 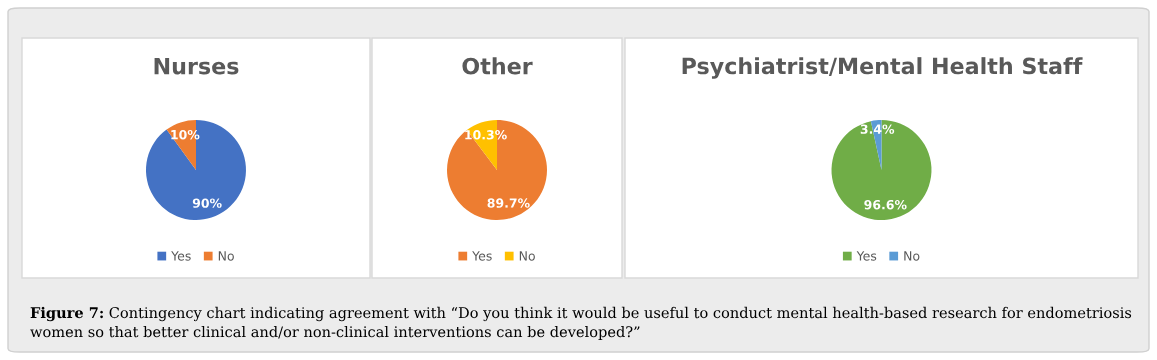 I want to click on data-label: 89.7%, so click(x=508, y=203).